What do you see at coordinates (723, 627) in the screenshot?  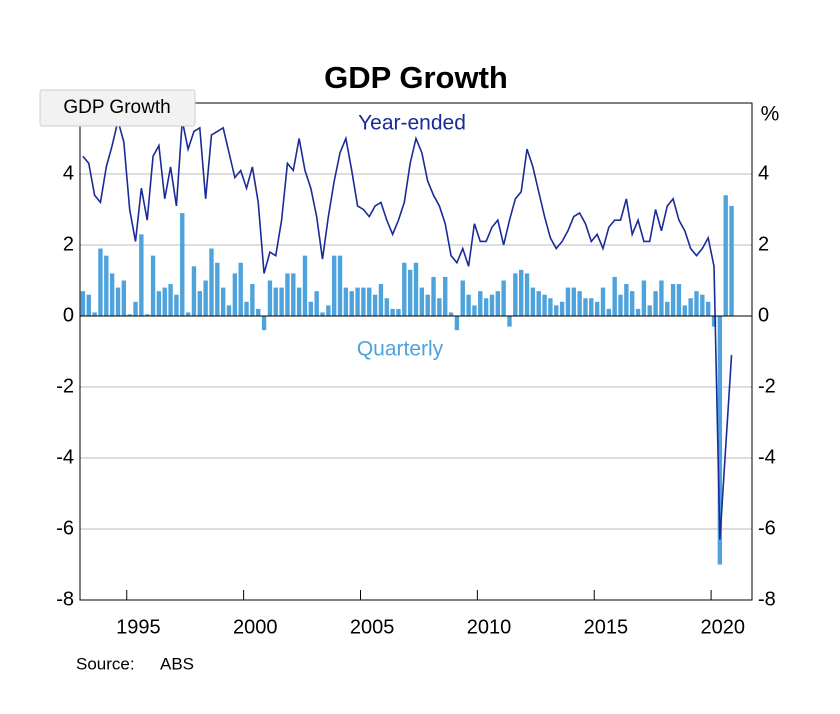 I see `x-tick-label: 2020` at bounding box center [723, 627].